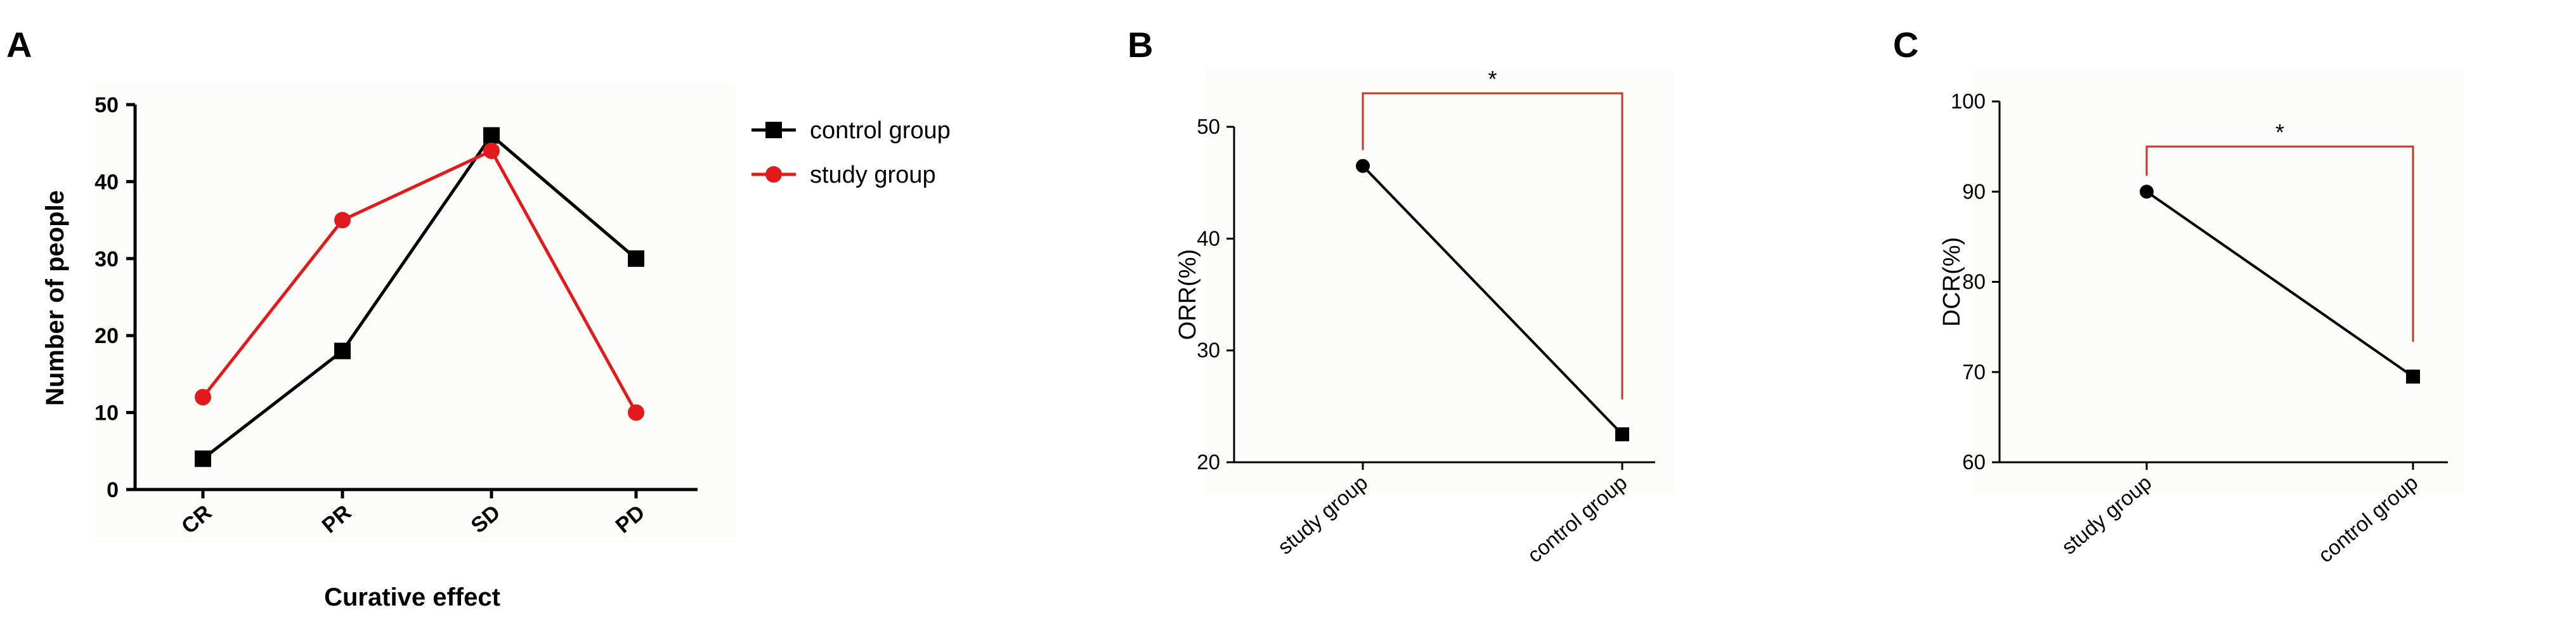 This screenshot has width=2576, height=636. Describe the element at coordinates (491, 135) in the screenshot. I see `data-point-control-group-sd` at that location.